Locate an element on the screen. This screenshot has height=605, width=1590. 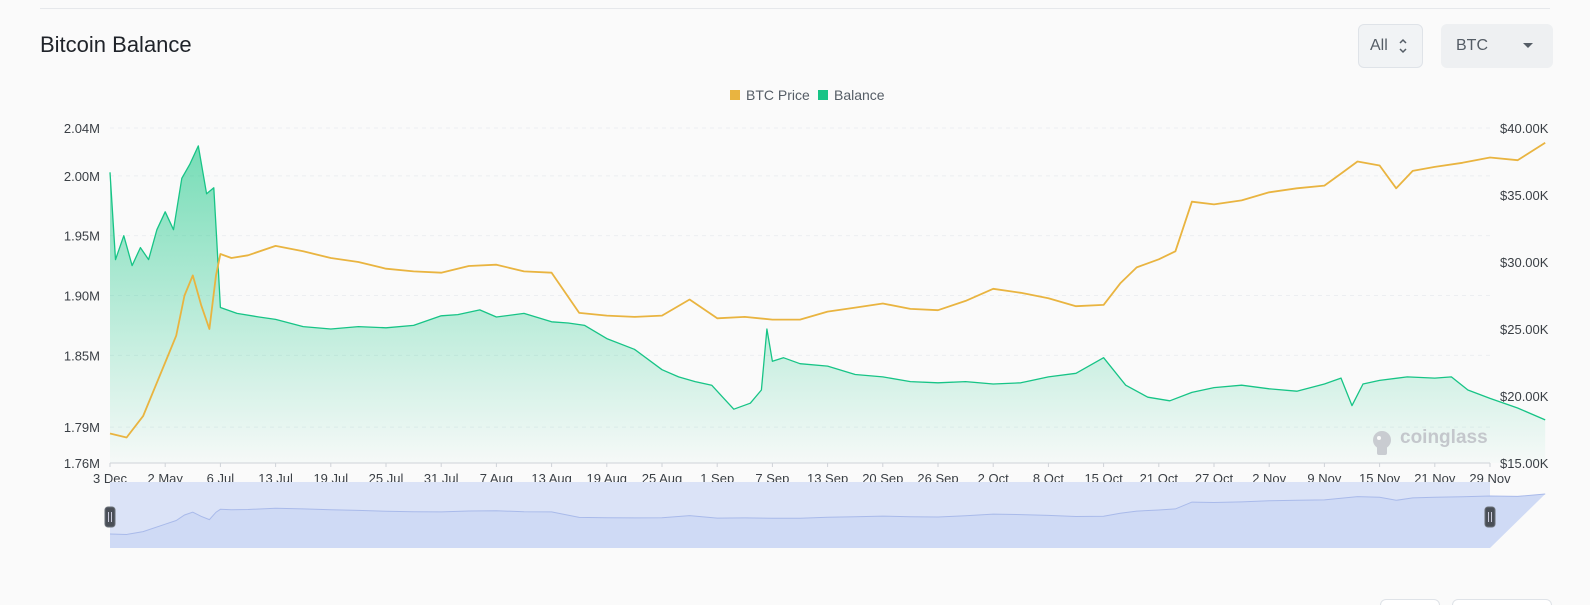
y-left-tick-label: 1.95M is located at coordinates (82, 236).